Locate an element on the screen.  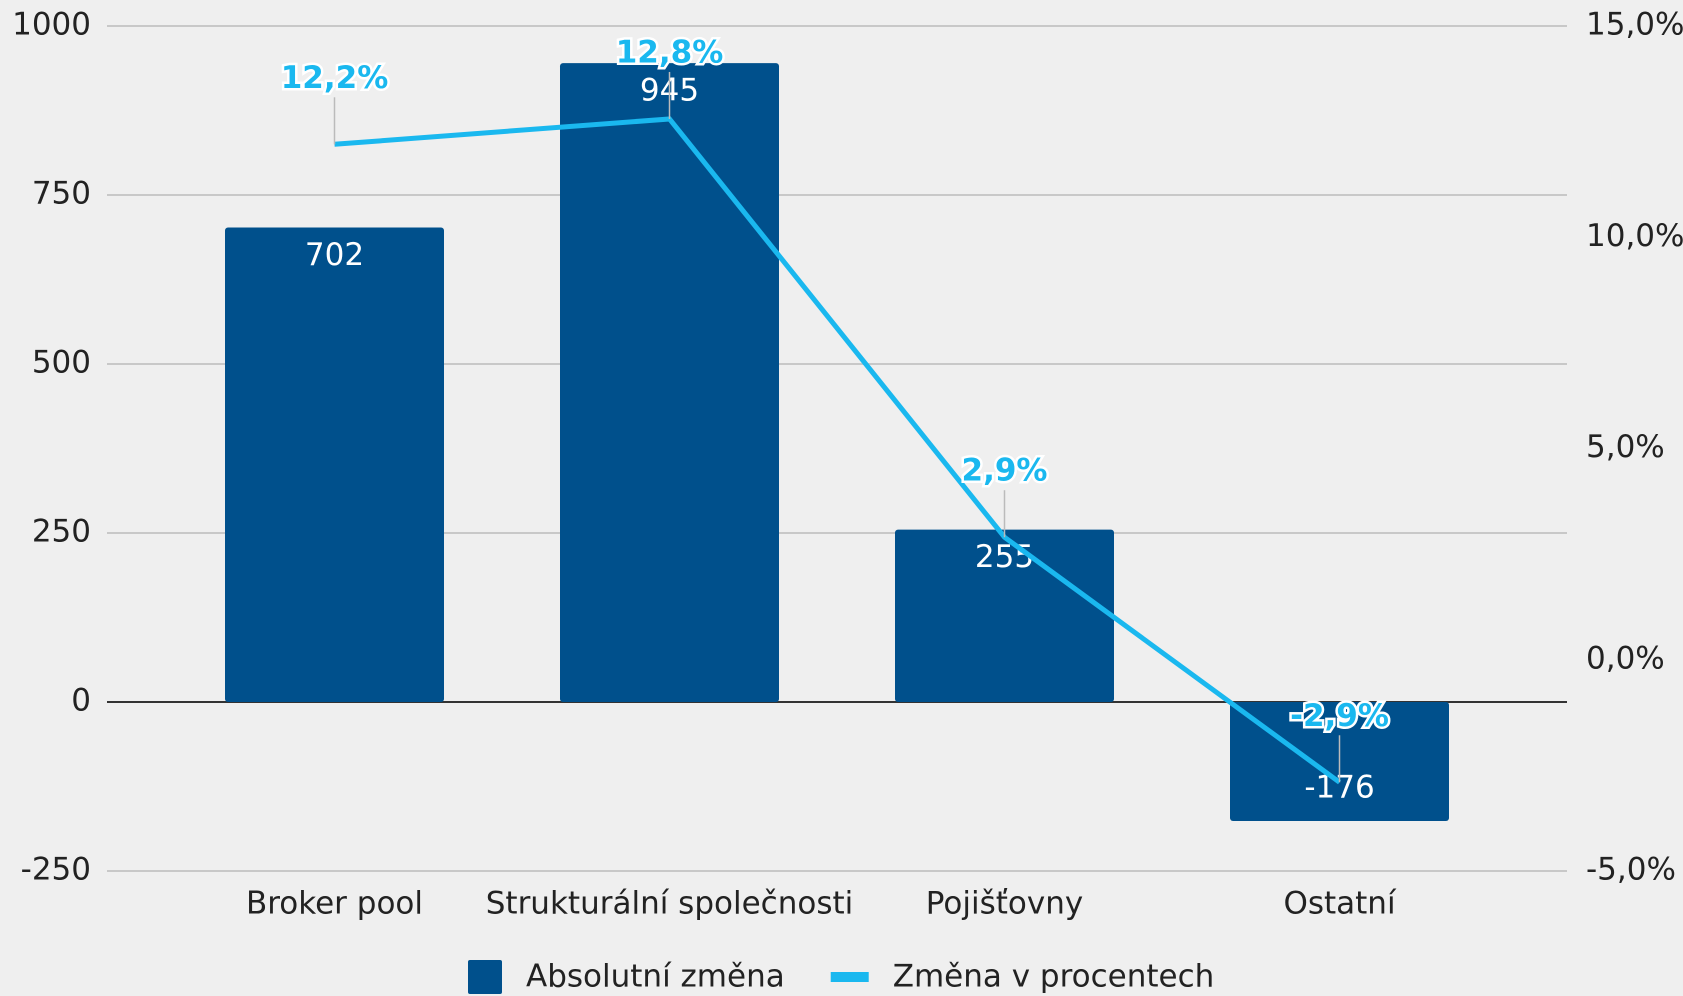
x-tick-label: Pojišťovny is located at coordinates (1004, 904).